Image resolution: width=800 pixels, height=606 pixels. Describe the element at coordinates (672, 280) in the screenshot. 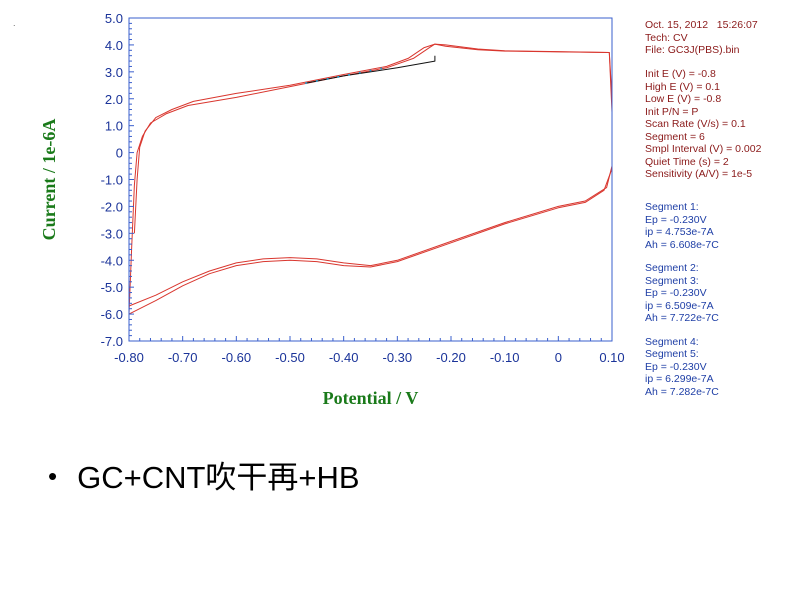

I see `segment-line: Segment 3:` at that location.